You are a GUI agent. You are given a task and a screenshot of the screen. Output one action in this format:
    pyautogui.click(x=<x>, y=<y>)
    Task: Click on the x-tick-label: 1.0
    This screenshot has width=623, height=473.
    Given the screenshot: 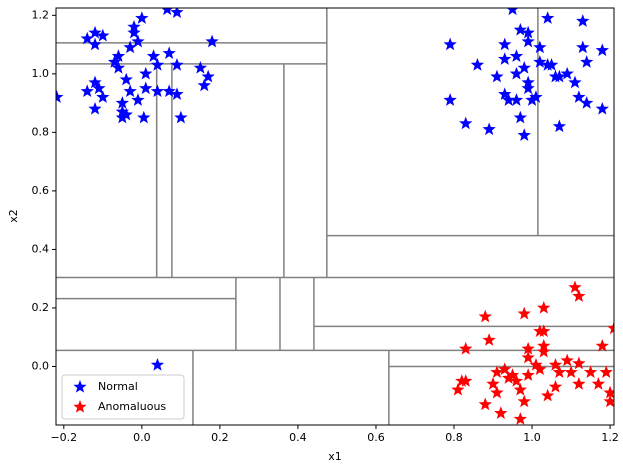 What is the action you would take?
    pyautogui.click(x=532, y=437)
    